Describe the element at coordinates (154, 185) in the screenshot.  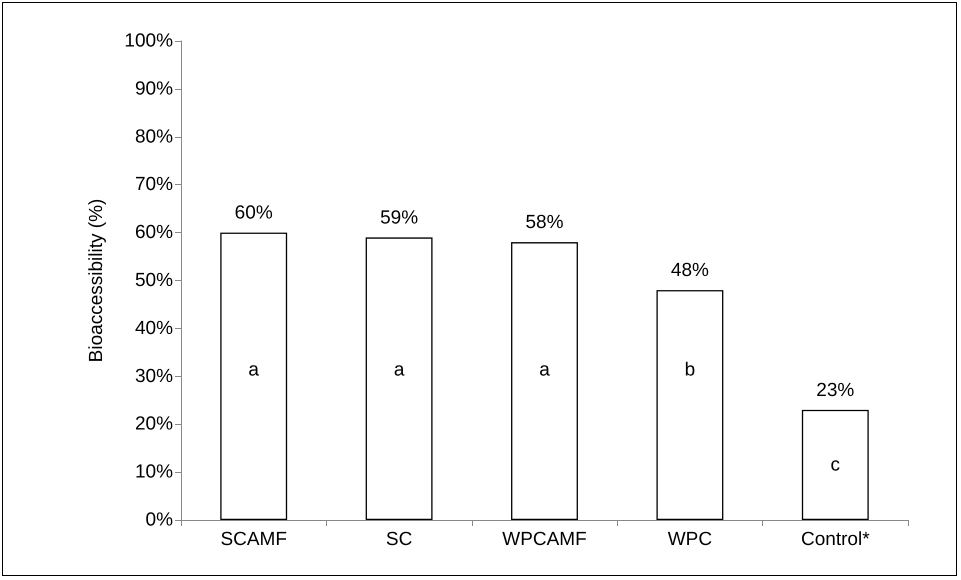
I see `y-tick-label: 70%` at that location.